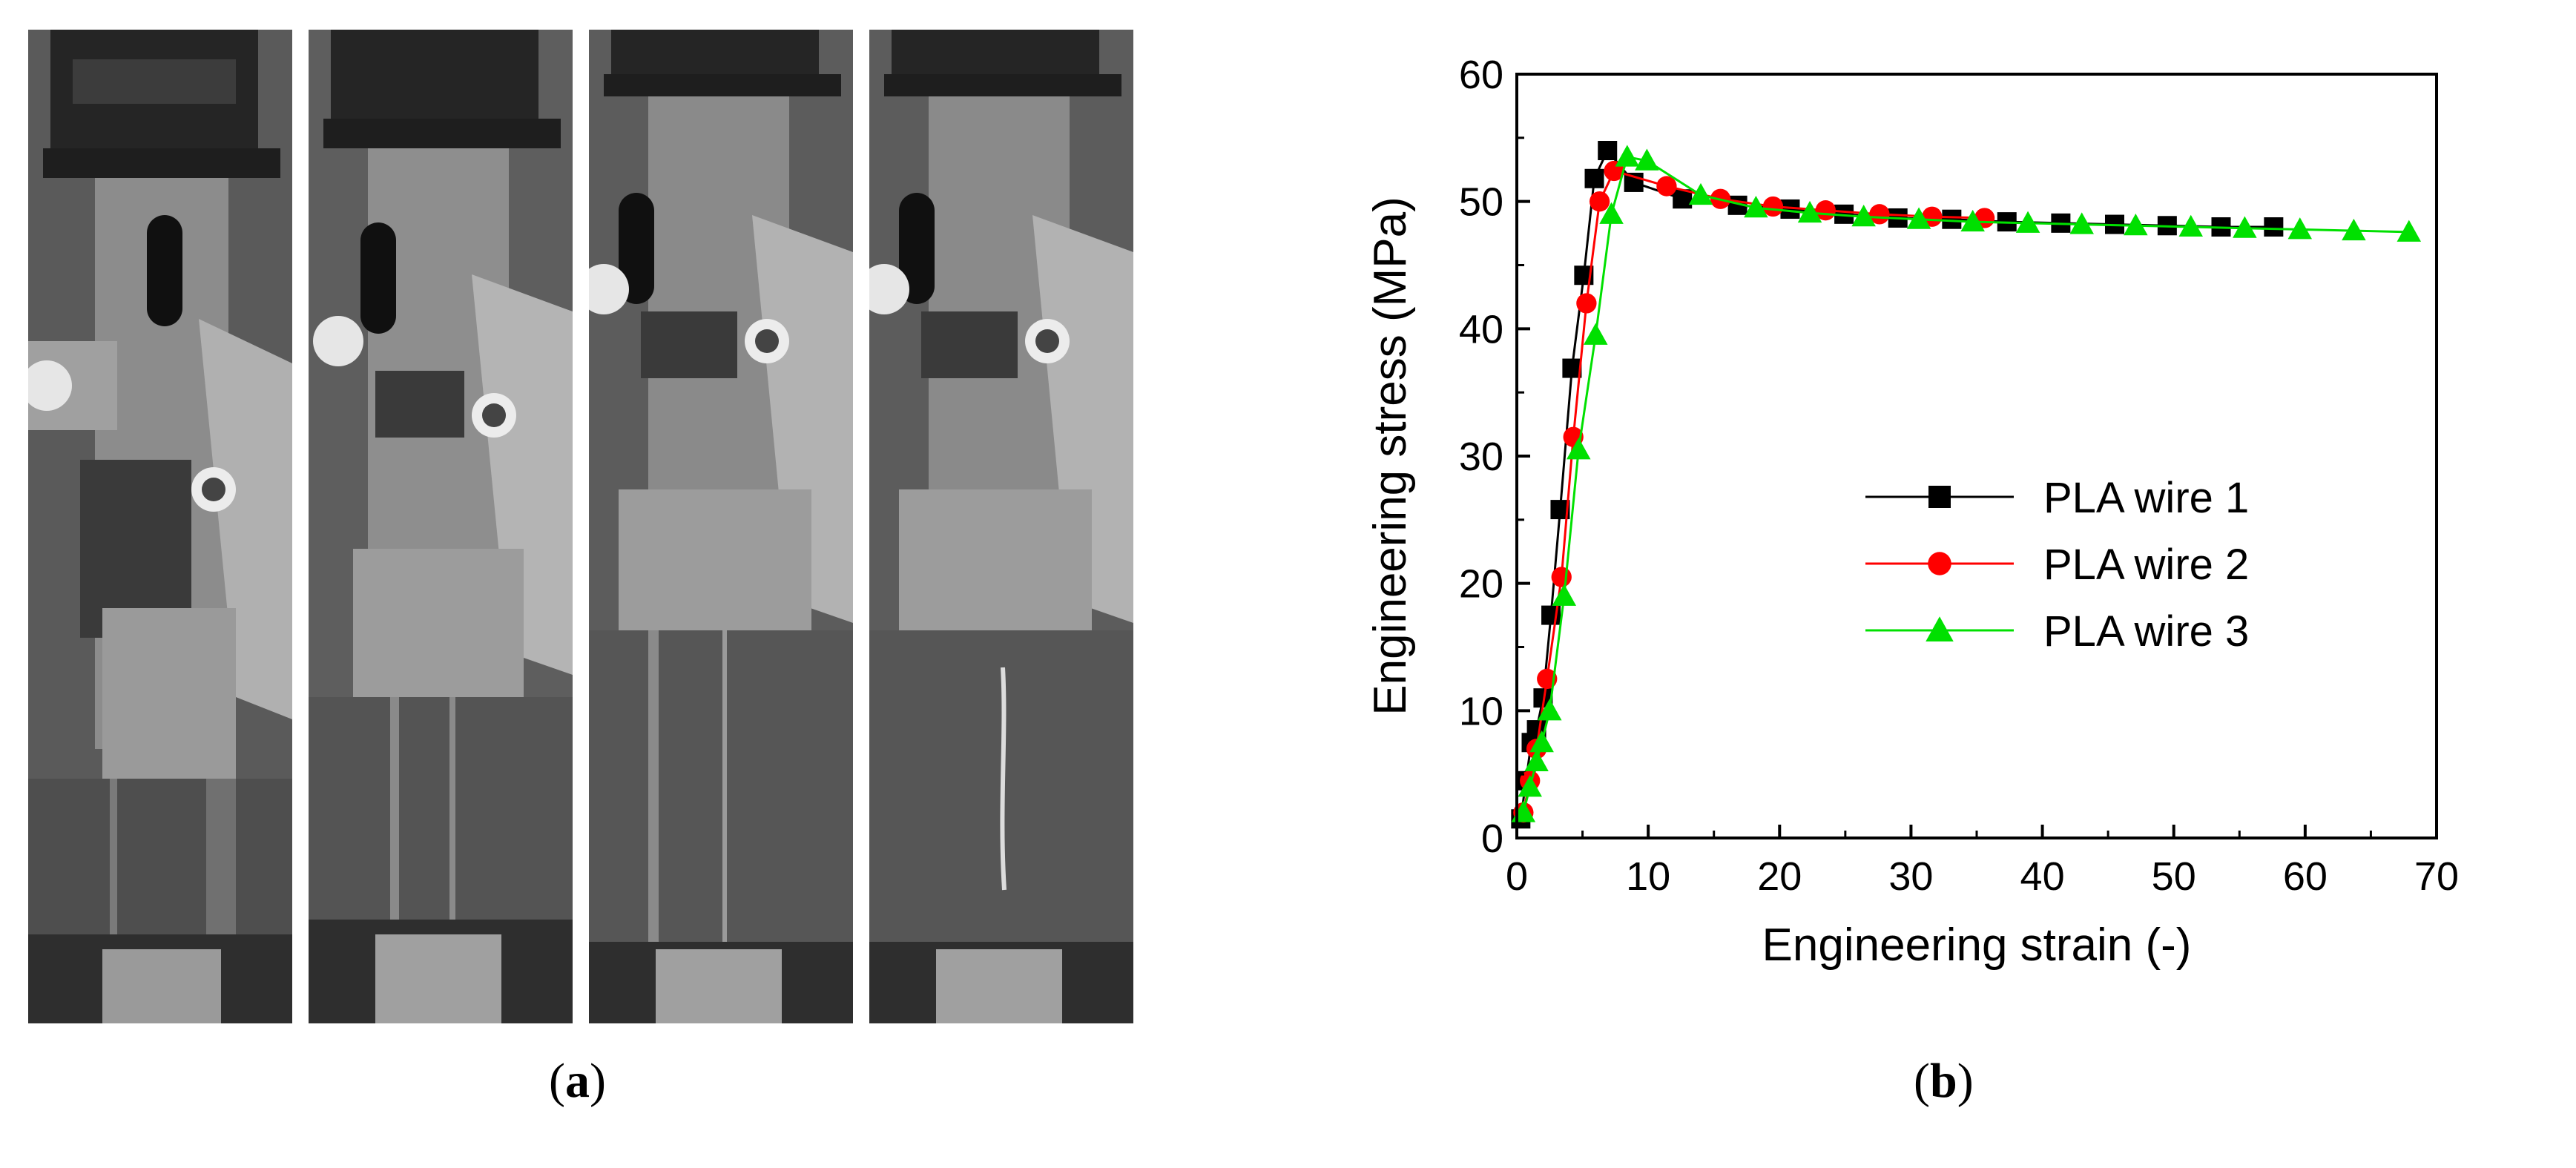 The width and height of the screenshot is (2576, 1168). What do you see at coordinates (1481, 457) in the screenshot?
I see `y-tick-label: 30` at bounding box center [1481, 457].